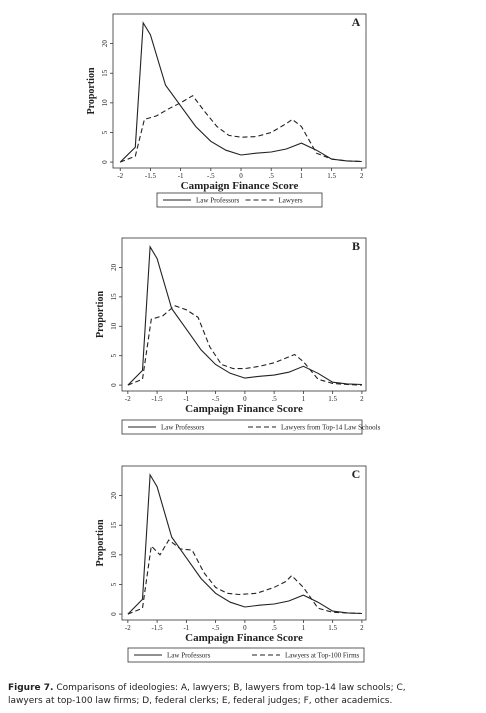  What do you see at coordinates (356, 22) in the screenshot?
I see `panel-label: A` at bounding box center [356, 22].